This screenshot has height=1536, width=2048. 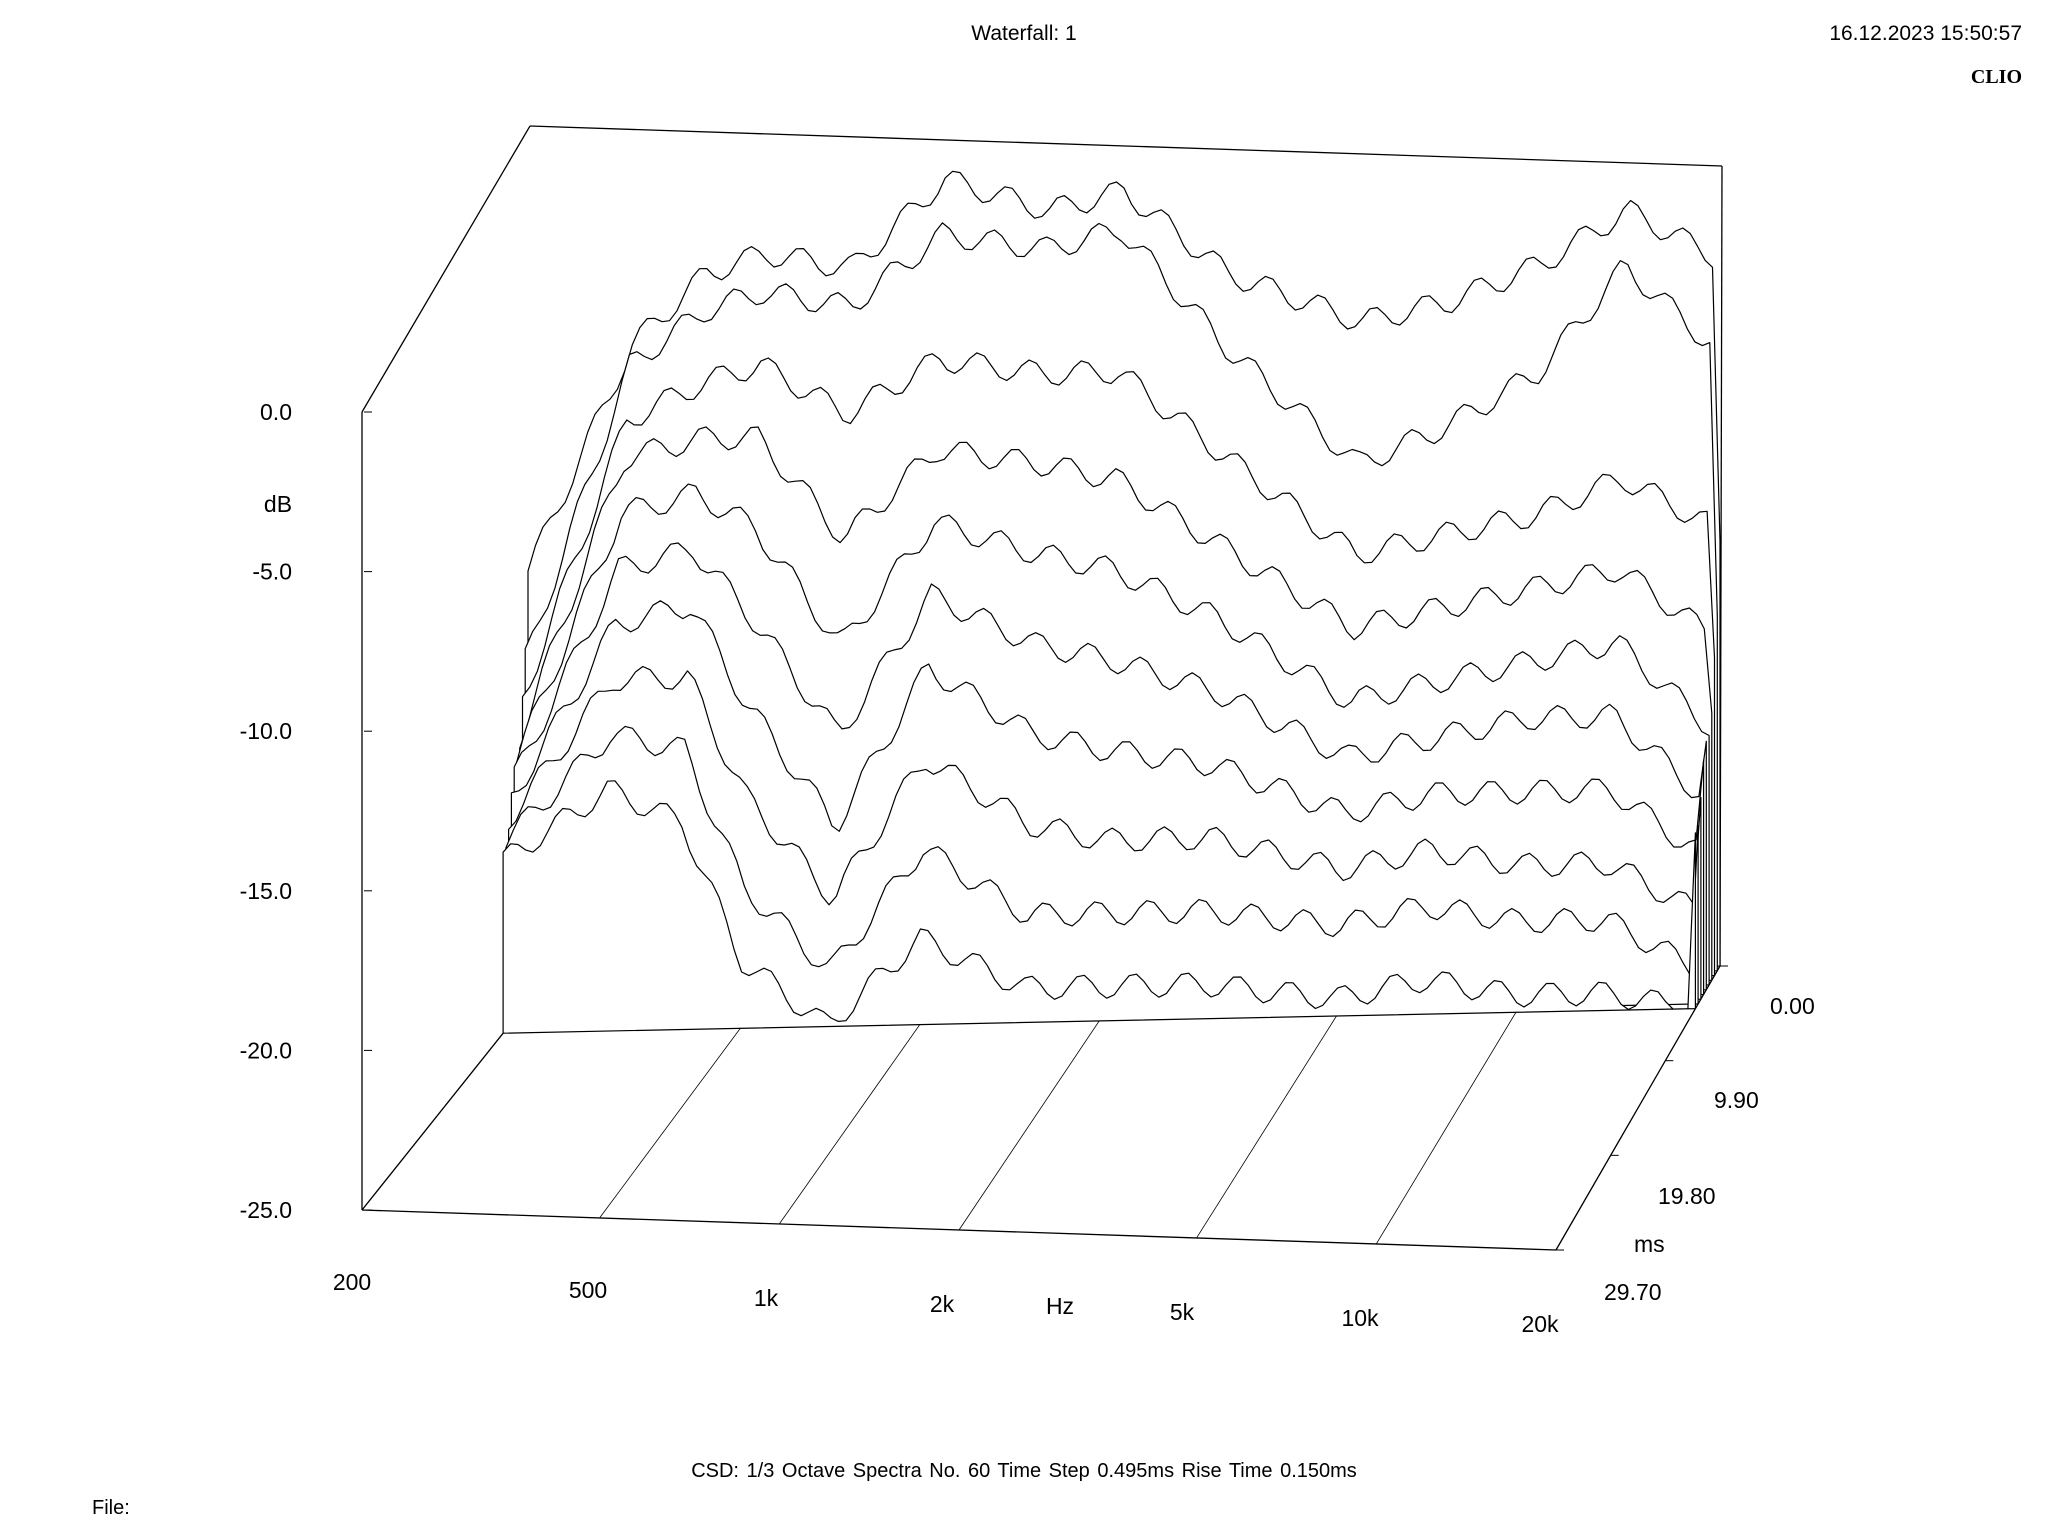 What do you see at coordinates (1360, 1318) in the screenshot?
I see `x-tick-label: 10k` at bounding box center [1360, 1318].